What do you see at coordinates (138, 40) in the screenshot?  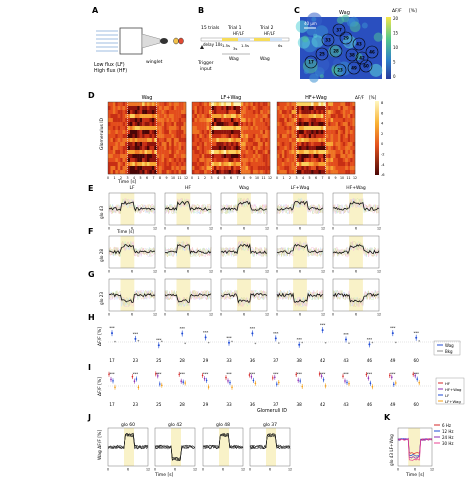 I see `panel-a: A winglet Low flux (LF) High flux (HF)` at bounding box center [138, 40].